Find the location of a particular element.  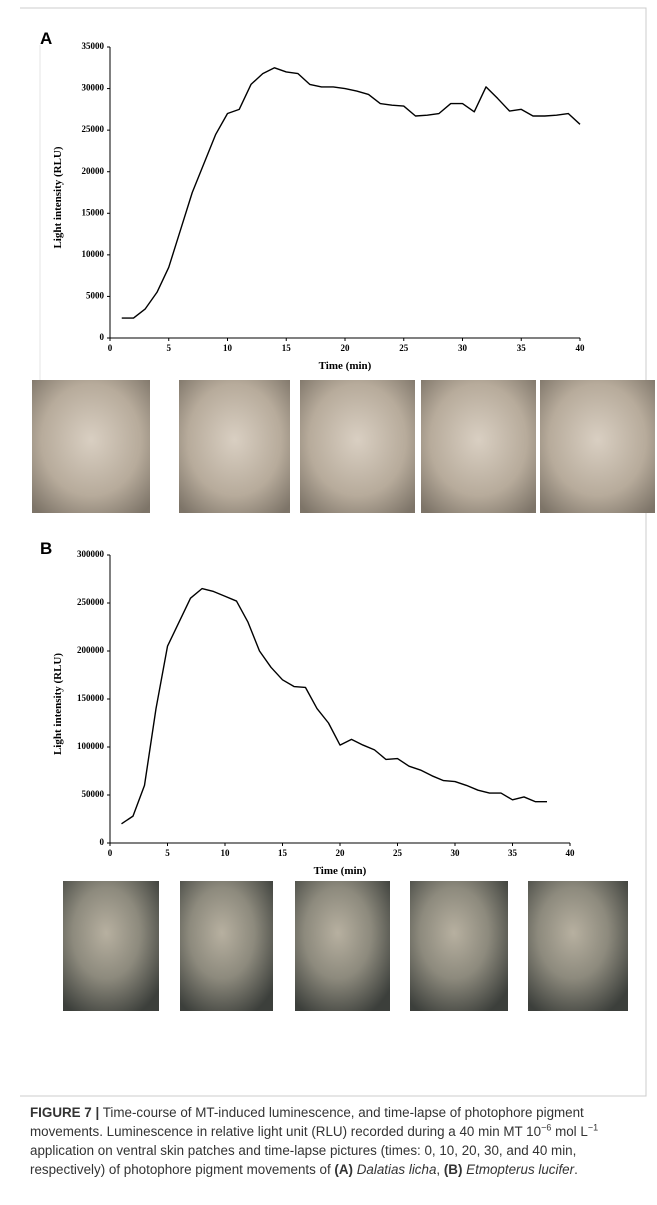

y-tick-label: 10000 is located at coordinates (93, 254).